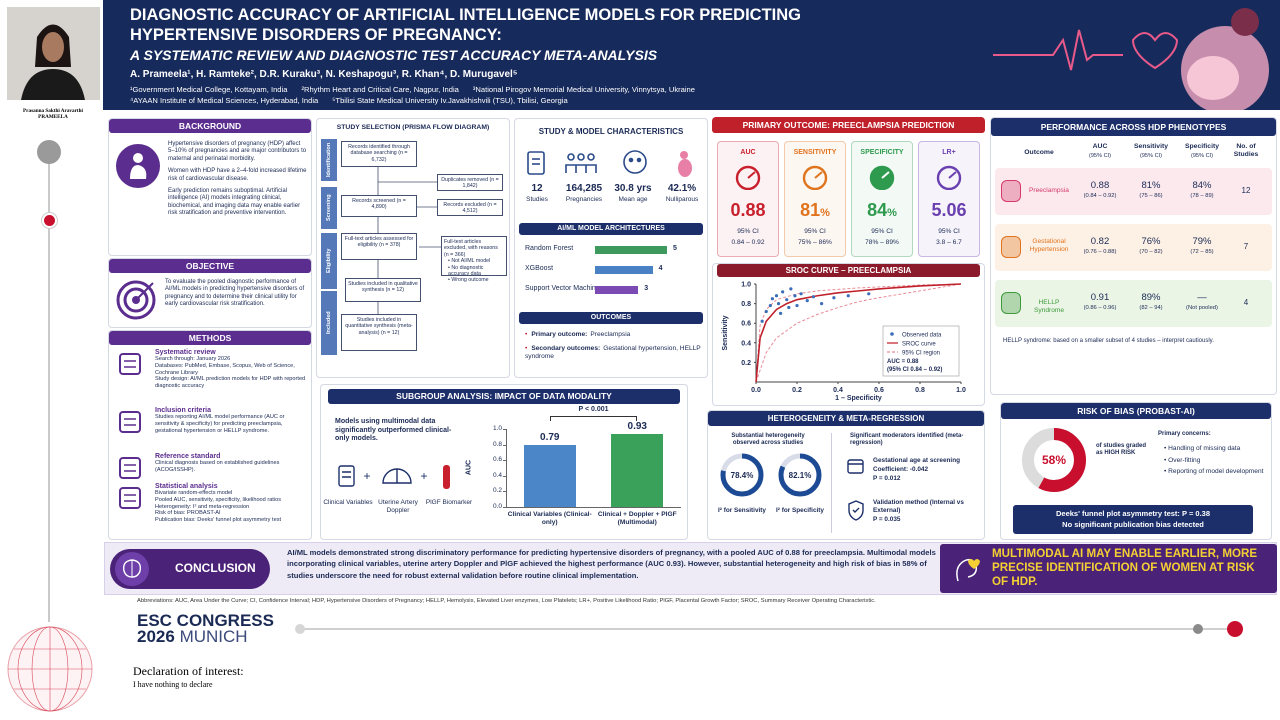  What do you see at coordinates (550, 438) in the screenshot?
I see `value-label: 0.79` at bounding box center [550, 438].